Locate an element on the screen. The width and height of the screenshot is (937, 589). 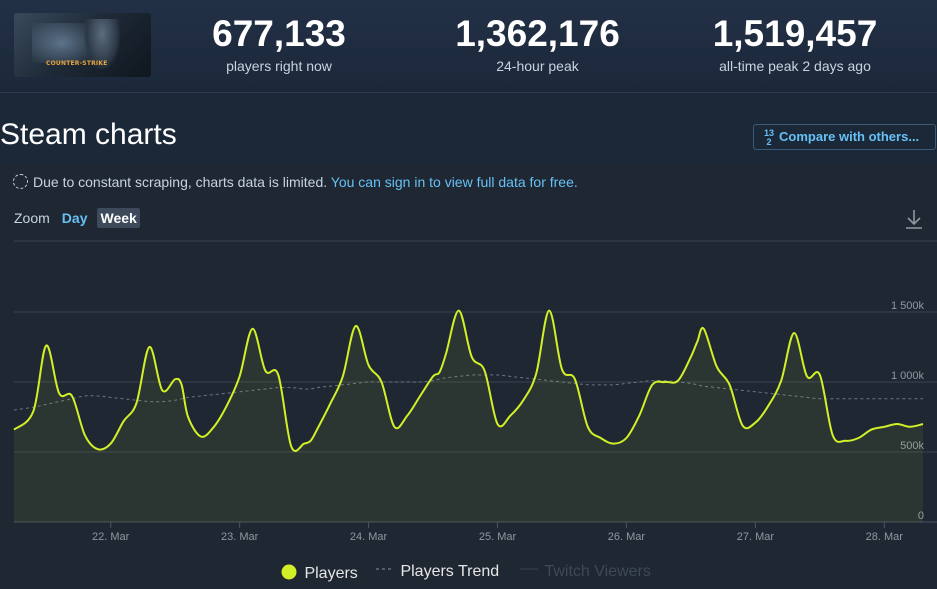
stat-current: 677,133 players right now is located at coordinates (279, 44).